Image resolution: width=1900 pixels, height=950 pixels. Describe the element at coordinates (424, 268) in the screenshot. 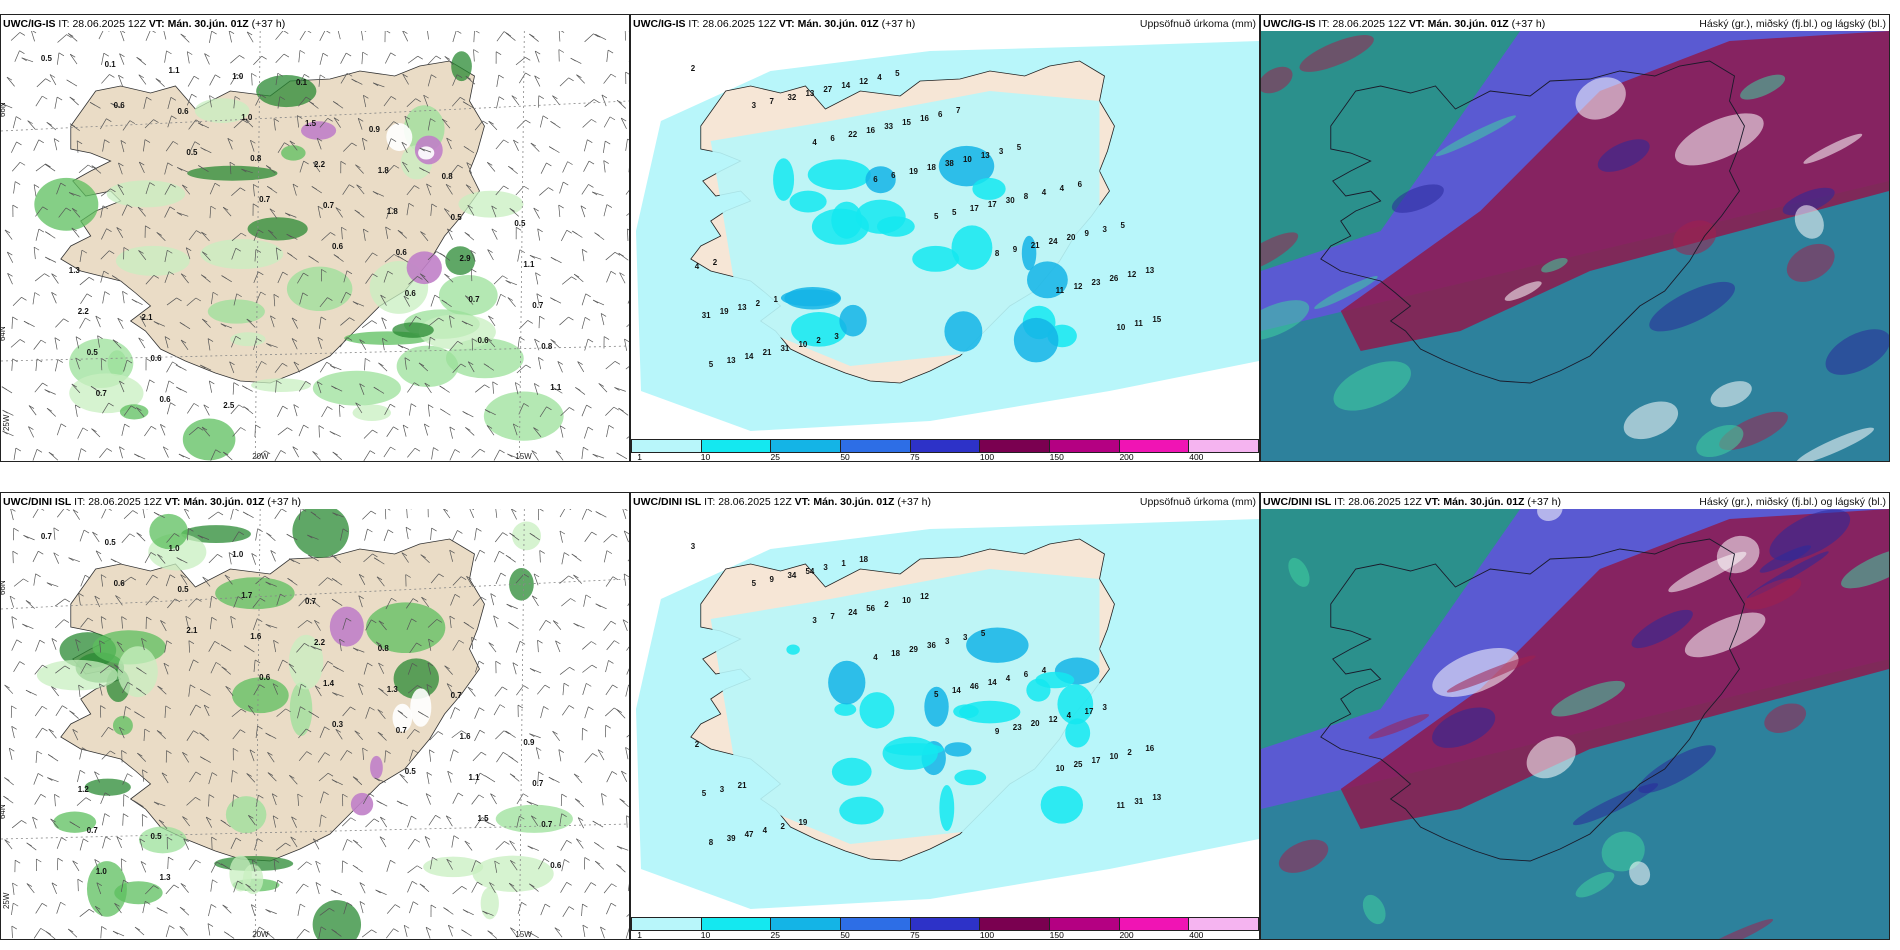

I see `precip-blob` at that location.